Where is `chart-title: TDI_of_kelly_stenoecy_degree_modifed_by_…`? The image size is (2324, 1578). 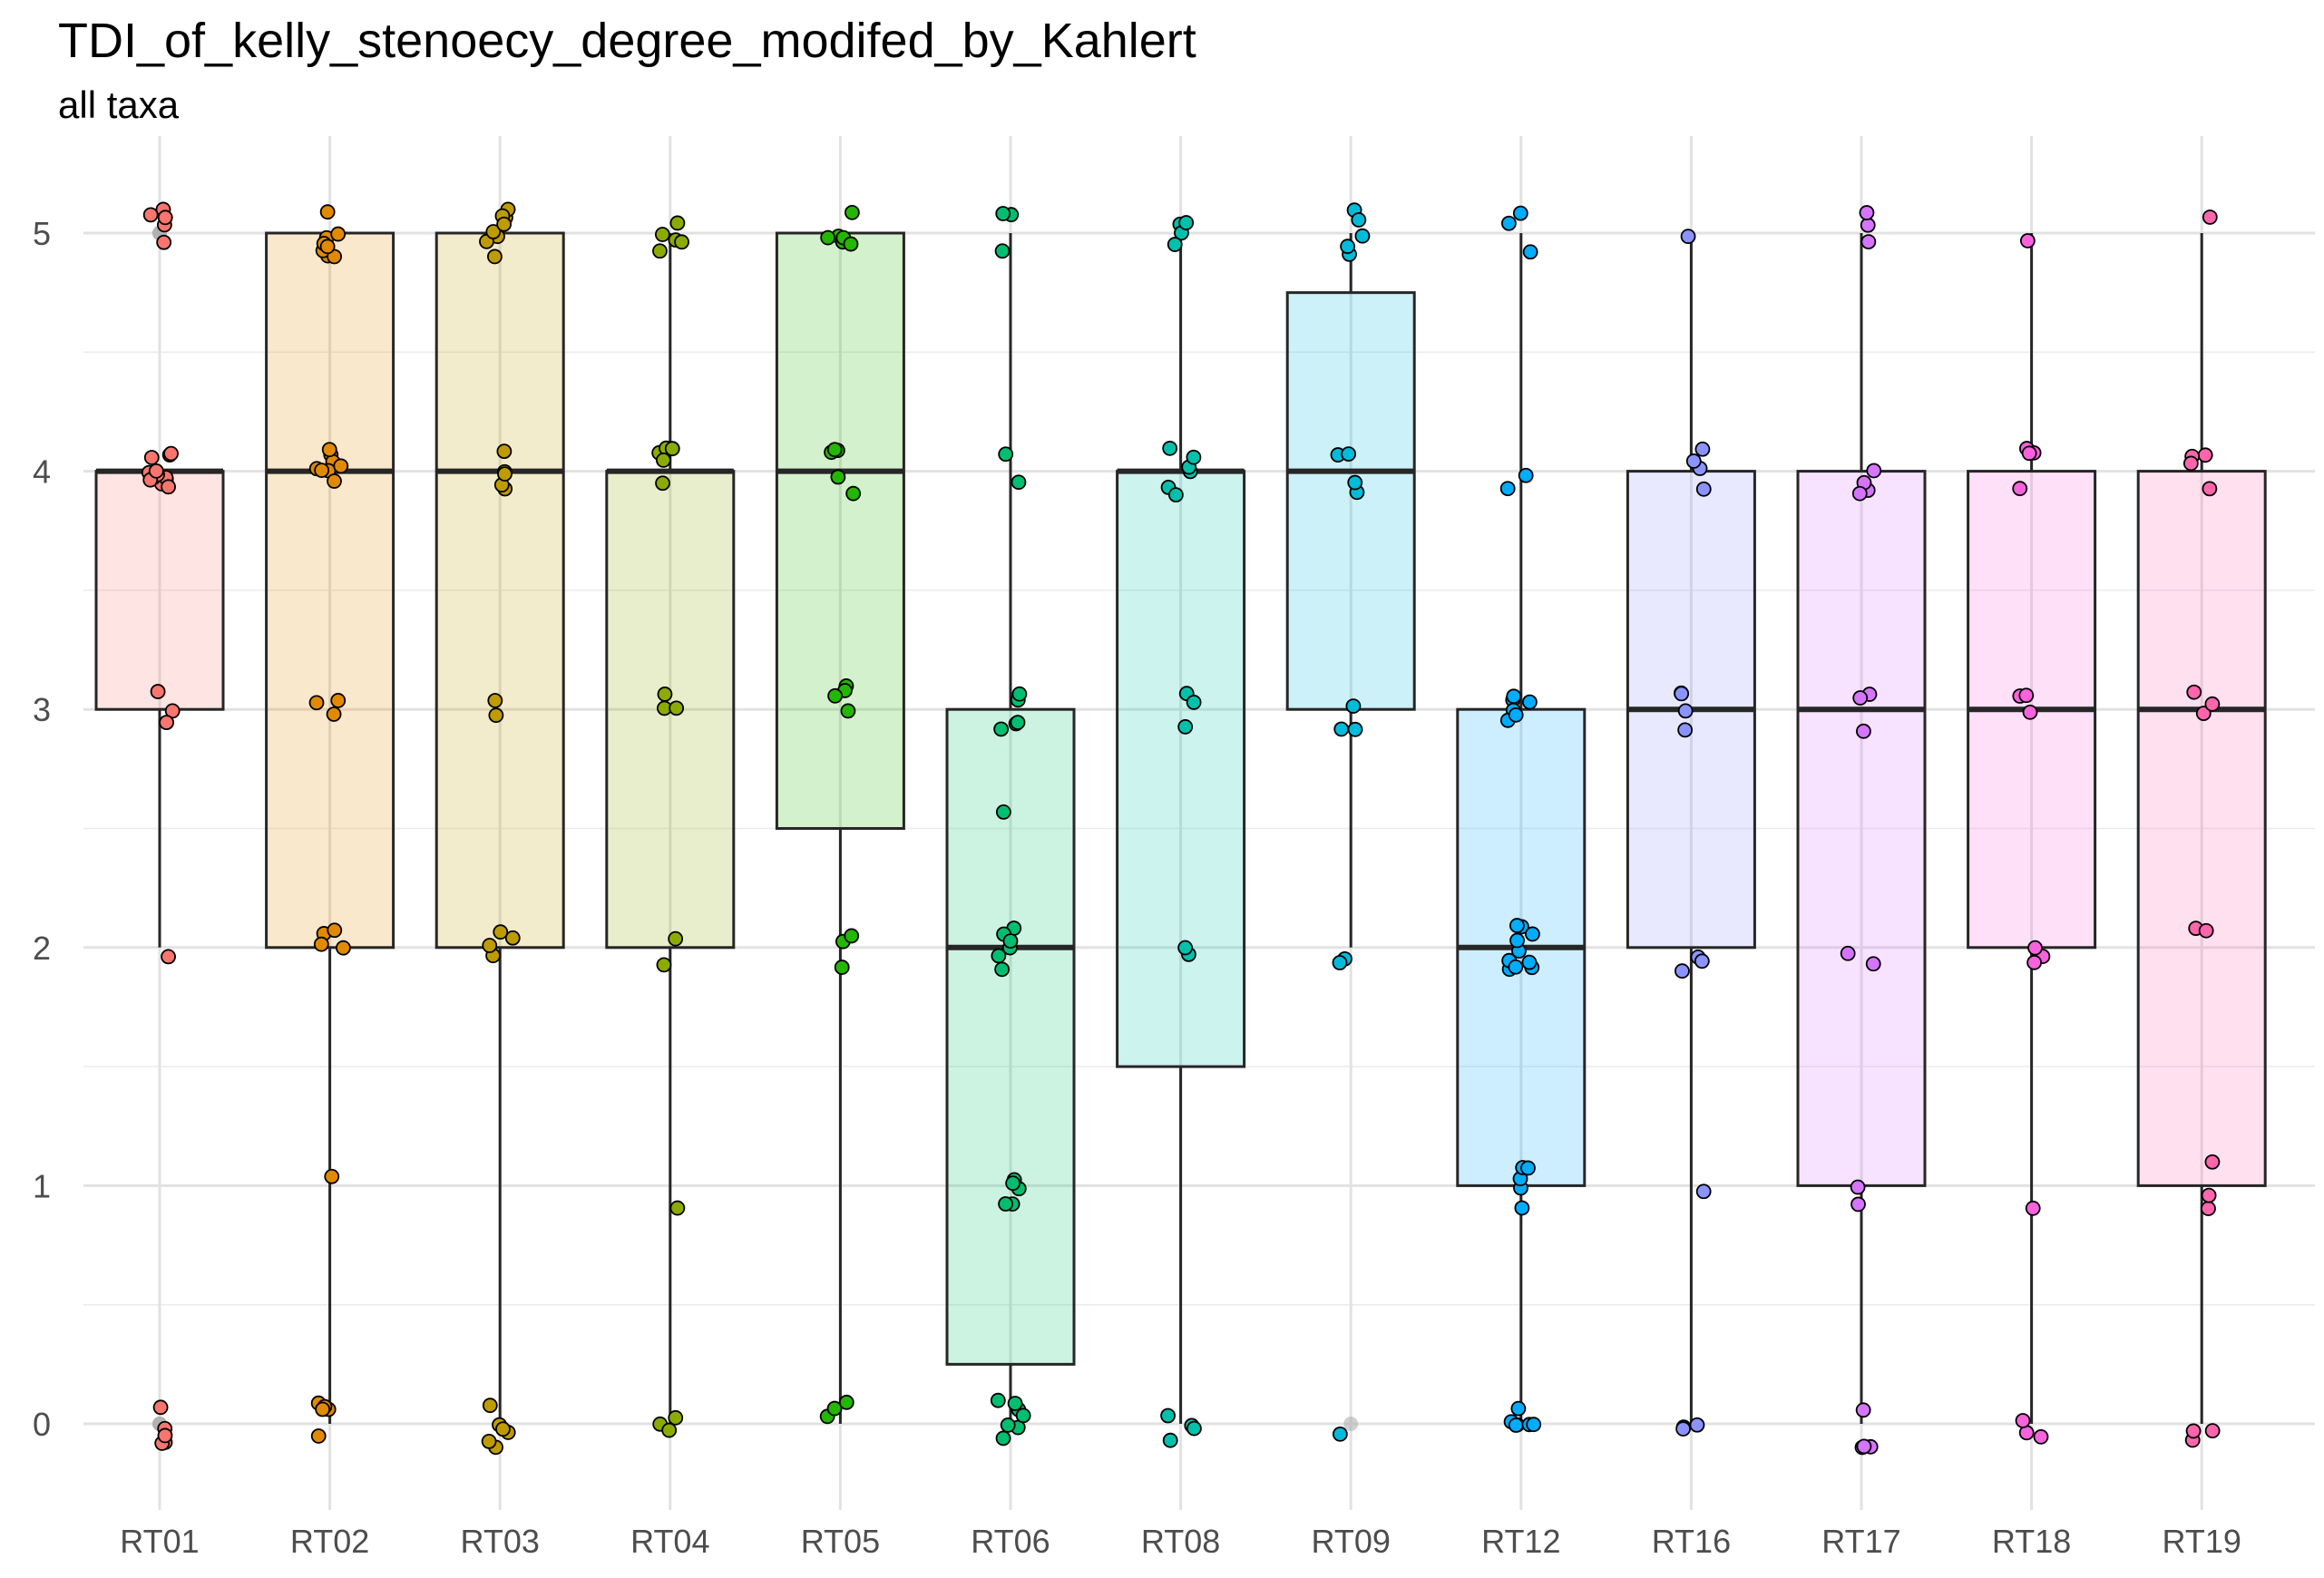
chart-title: TDI_of_kelly_stenoecy_degree_modifed_by_… is located at coordinates (627, 41).